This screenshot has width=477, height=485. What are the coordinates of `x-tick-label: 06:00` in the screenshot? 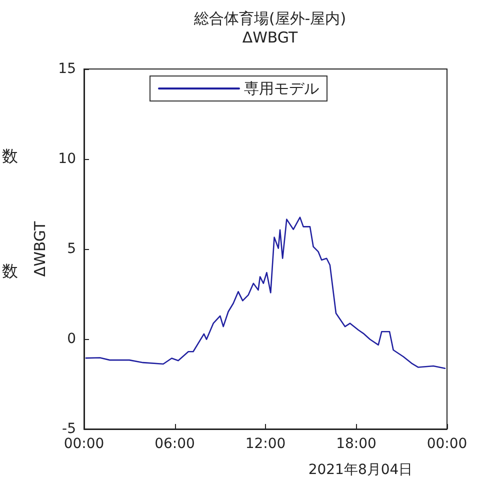 It's located at (174, 444).